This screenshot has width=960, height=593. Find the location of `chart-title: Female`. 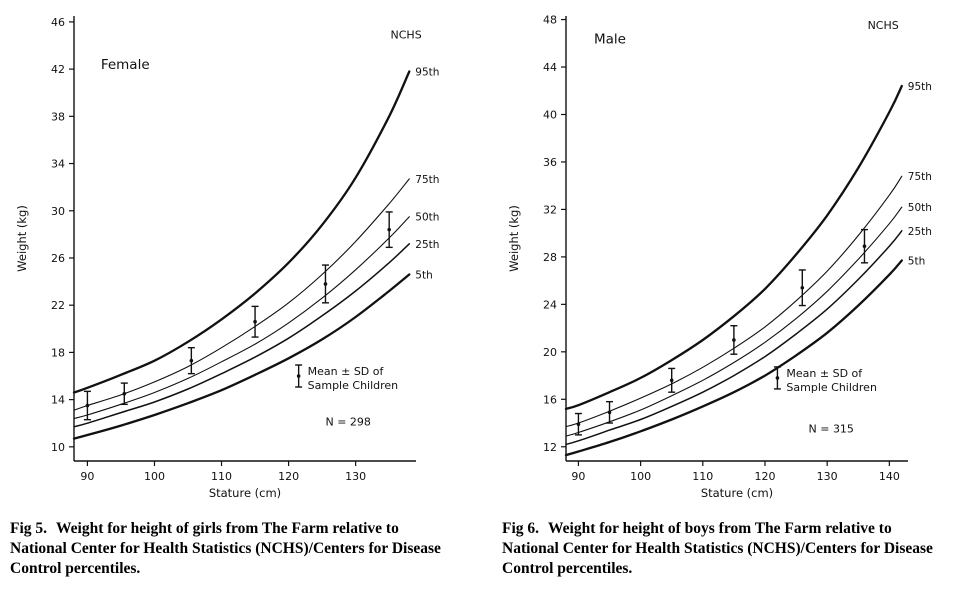

chart-title: Female is located at coordinates (125, 65).